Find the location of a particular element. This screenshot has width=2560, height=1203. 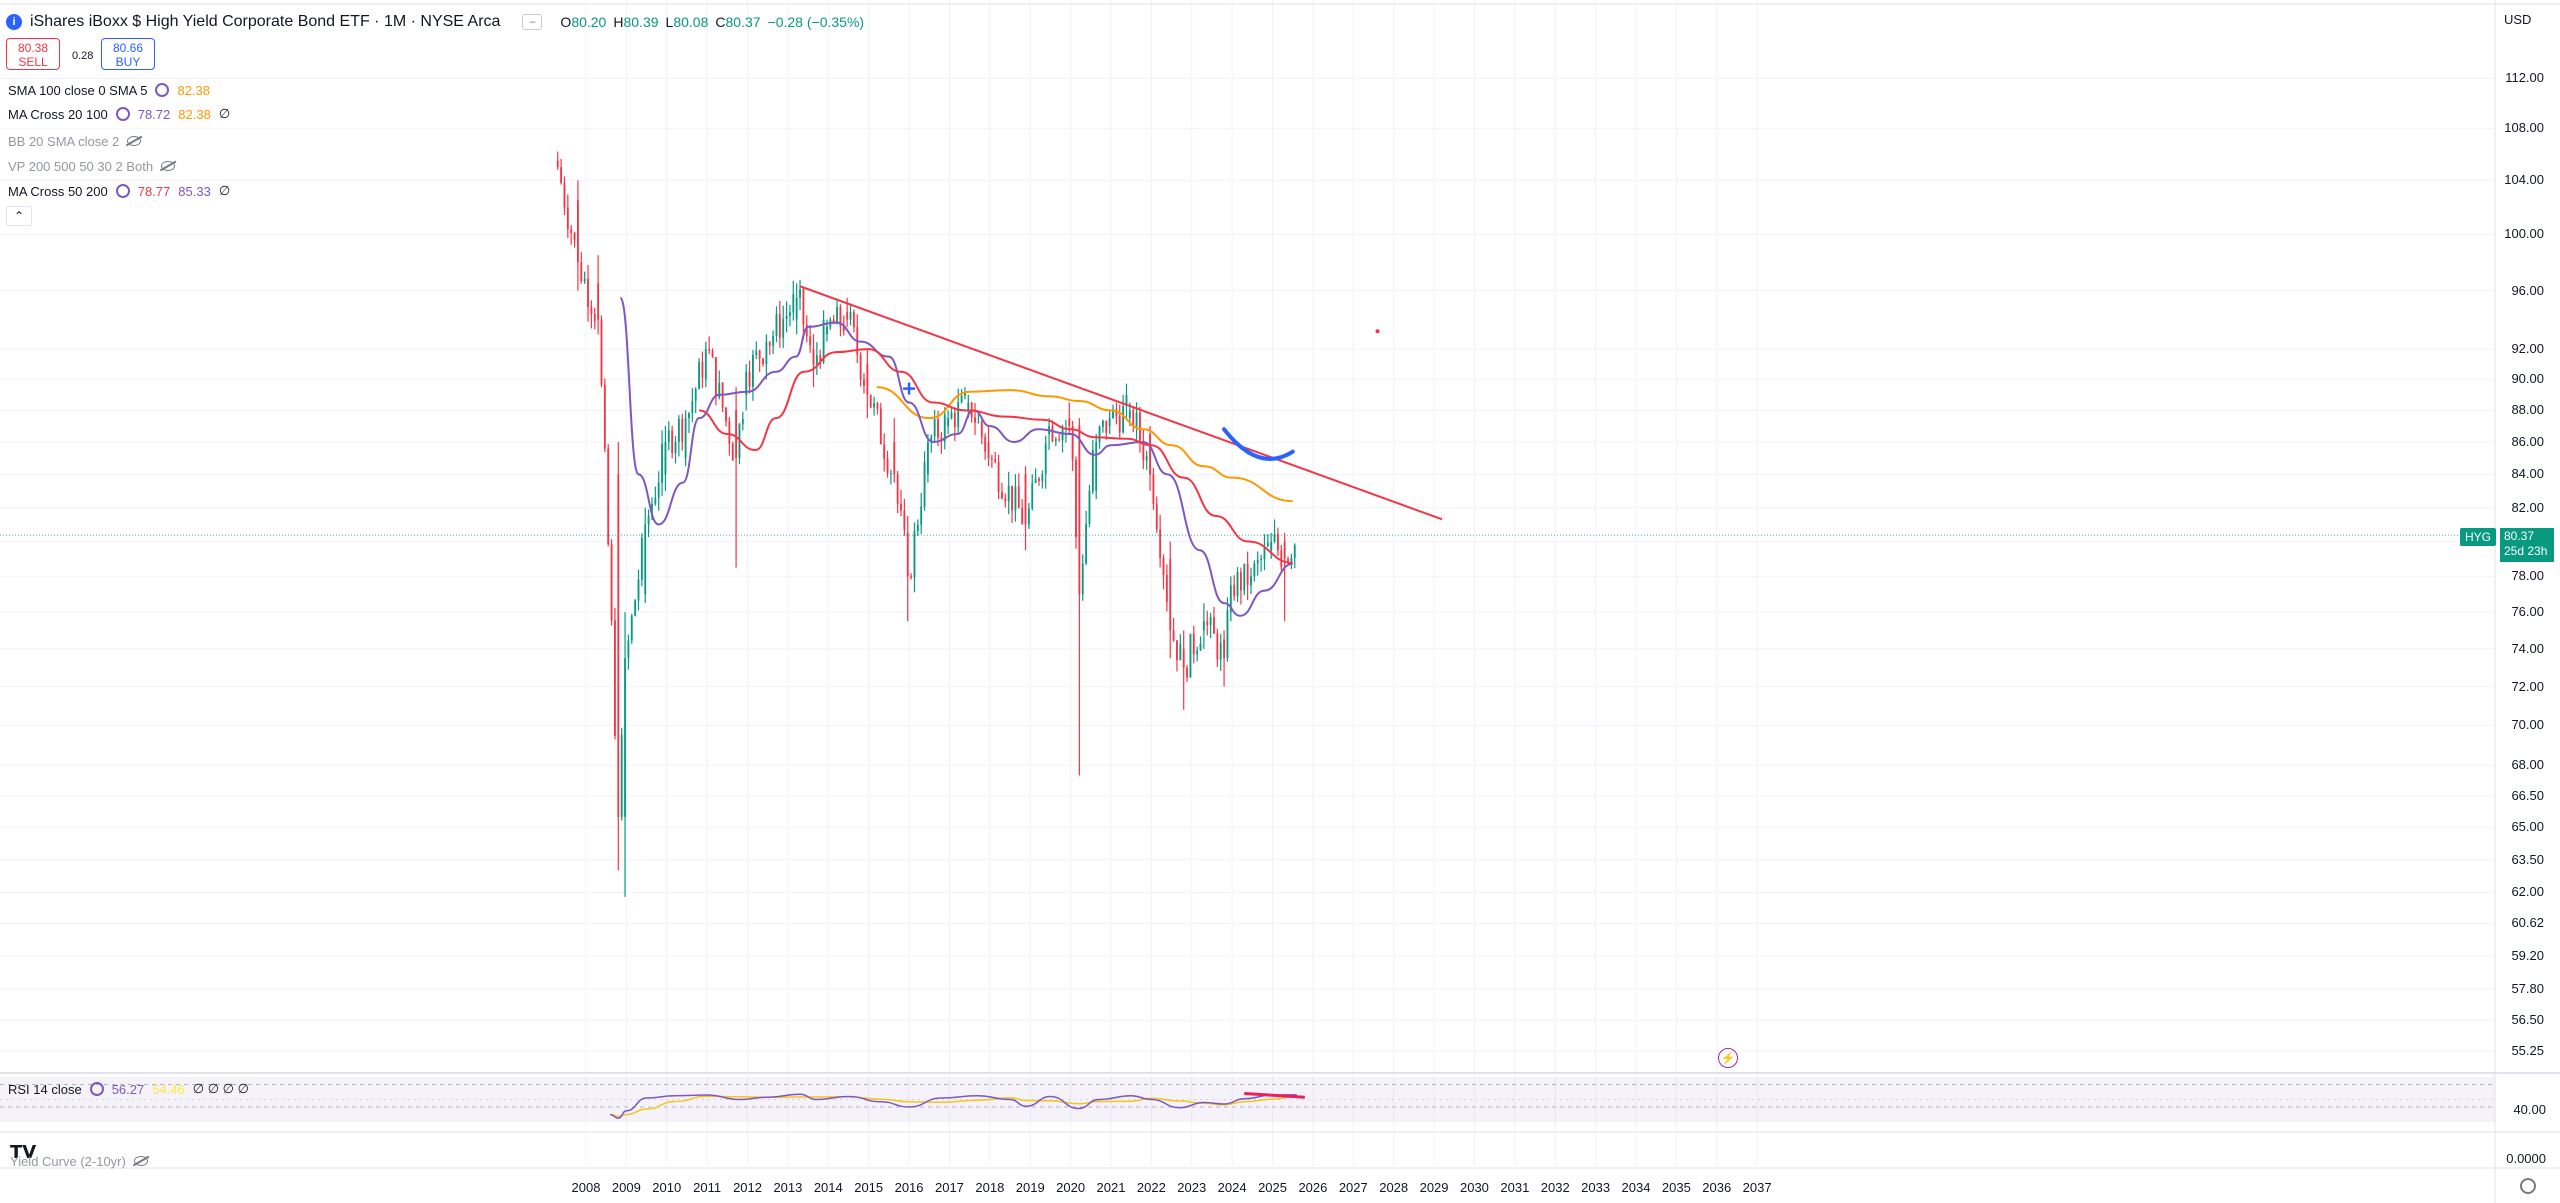

indicator-row: SMA 100 close 0 SMA 5 82.38 is located at coordinates (109, 90).